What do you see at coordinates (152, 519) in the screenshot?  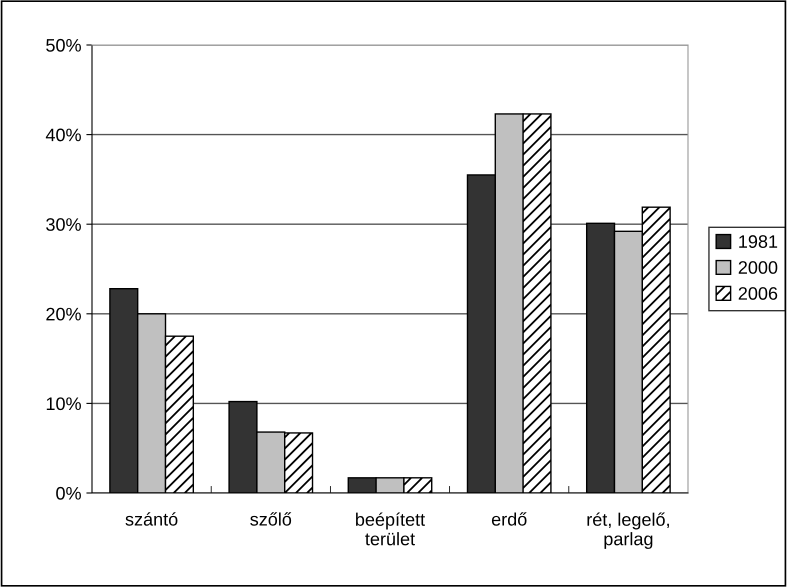 I see `x-tick-label: szántó` at bounding box center [152, 519].